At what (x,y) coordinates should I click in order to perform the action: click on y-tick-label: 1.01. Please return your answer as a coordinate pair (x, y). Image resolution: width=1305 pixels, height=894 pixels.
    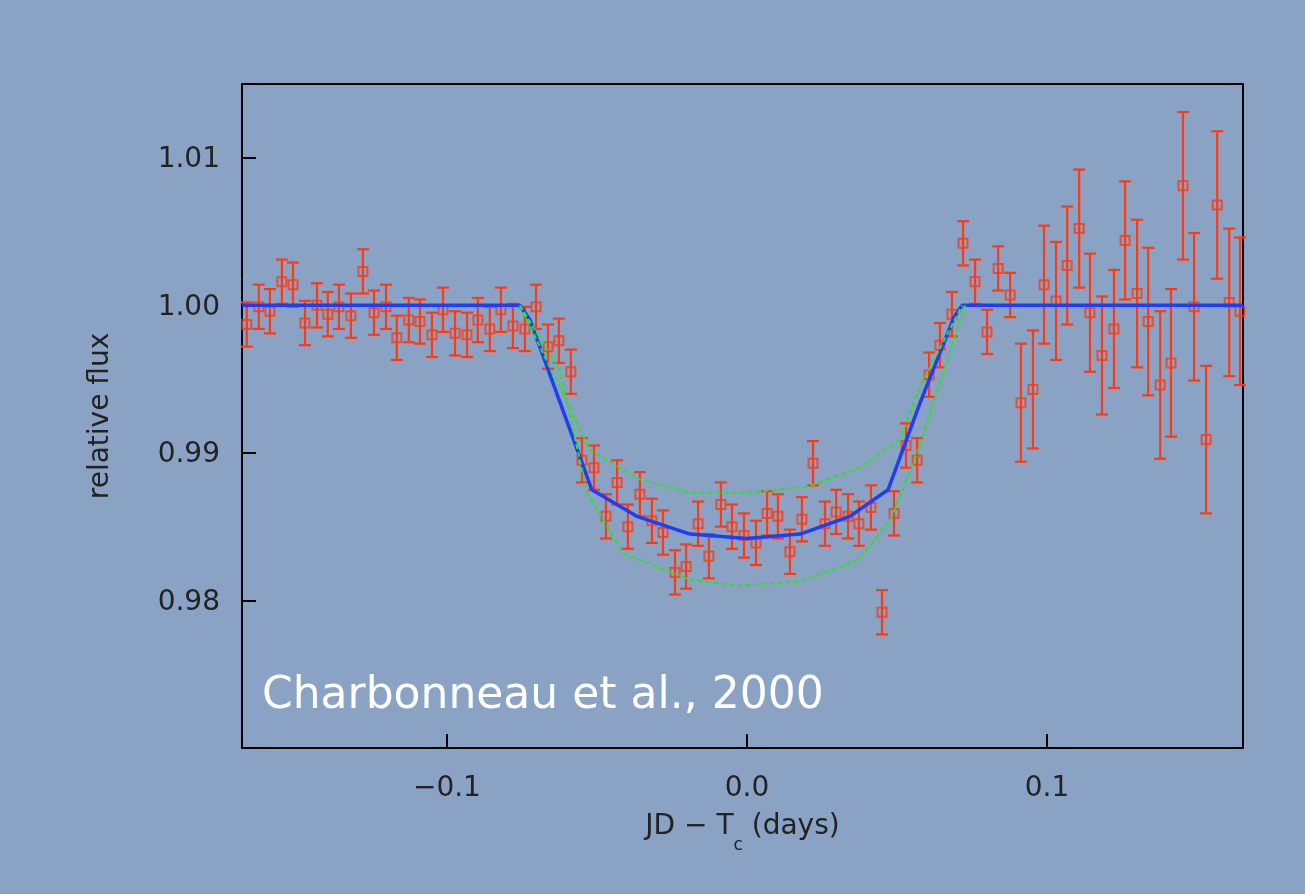
    Looking at the image, I should click on (188, 158).